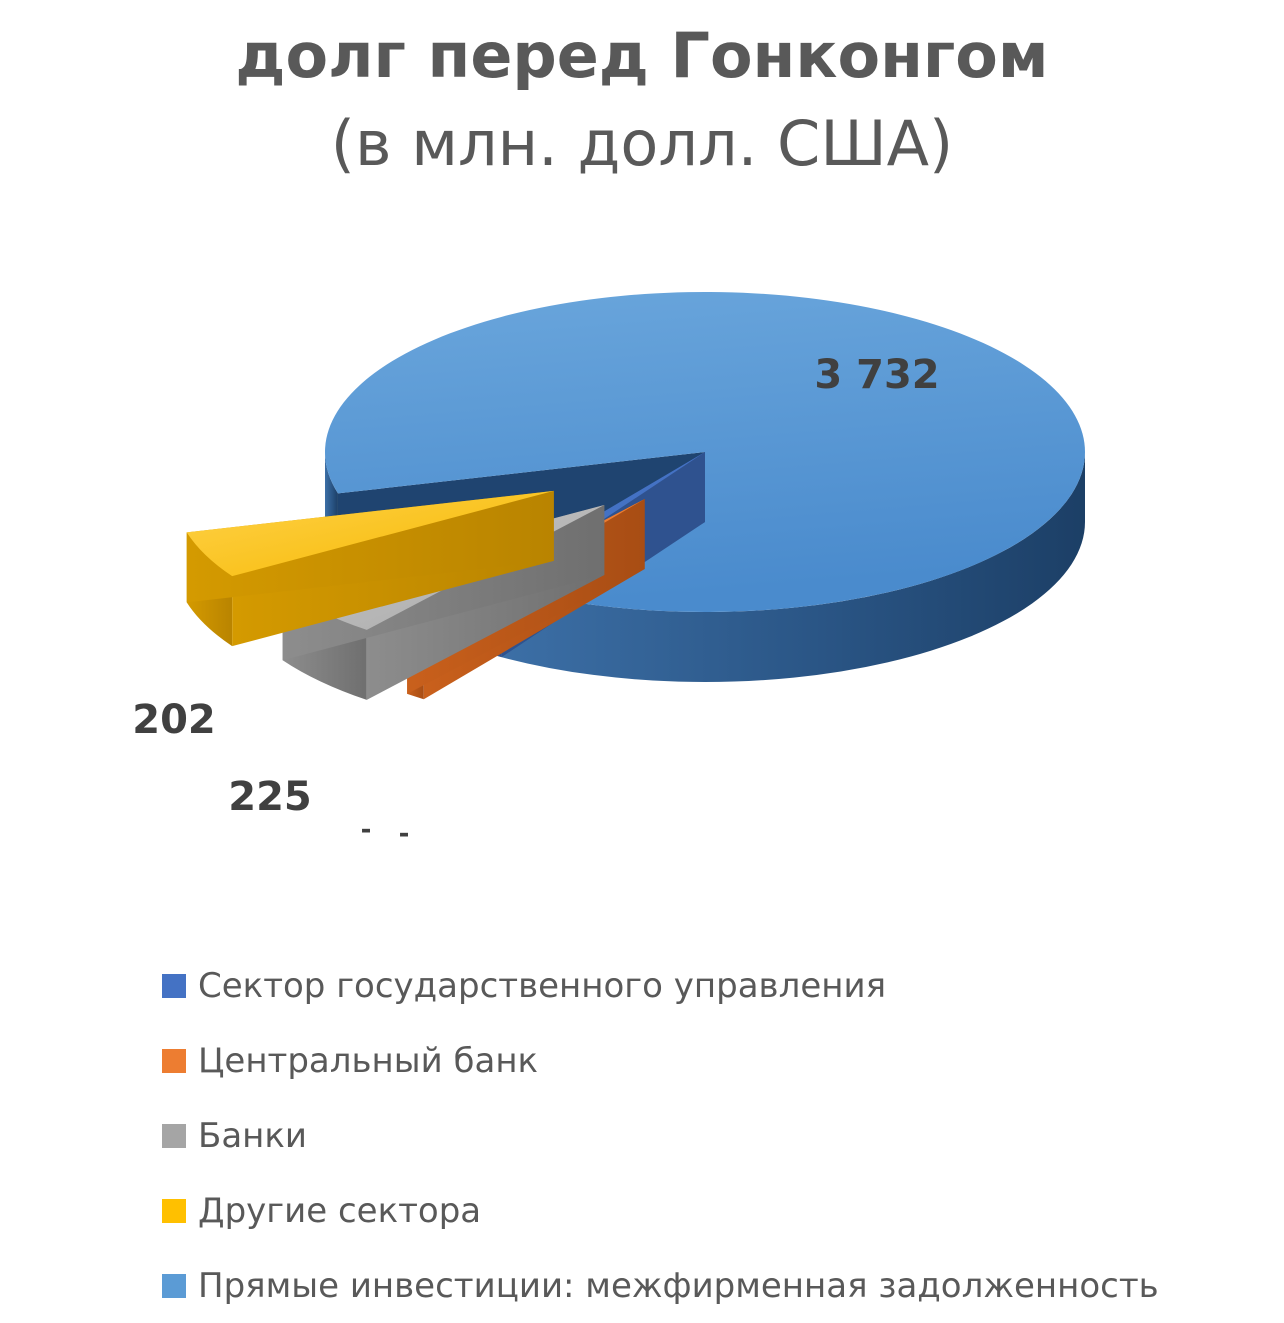 The height and width of the screenshot is (1323, 1284). What do you see at coordinates (253, 1135) in the screenshot?
I see `legend-label-2: Банки` at bounding box center [253, 1135].